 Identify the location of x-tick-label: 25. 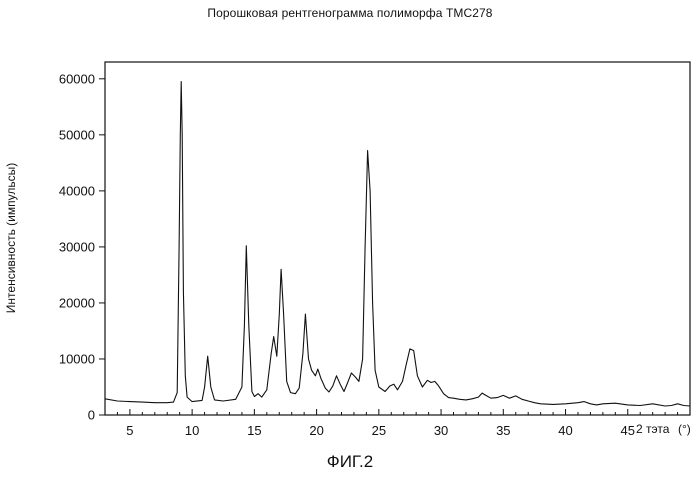
(379, 430).